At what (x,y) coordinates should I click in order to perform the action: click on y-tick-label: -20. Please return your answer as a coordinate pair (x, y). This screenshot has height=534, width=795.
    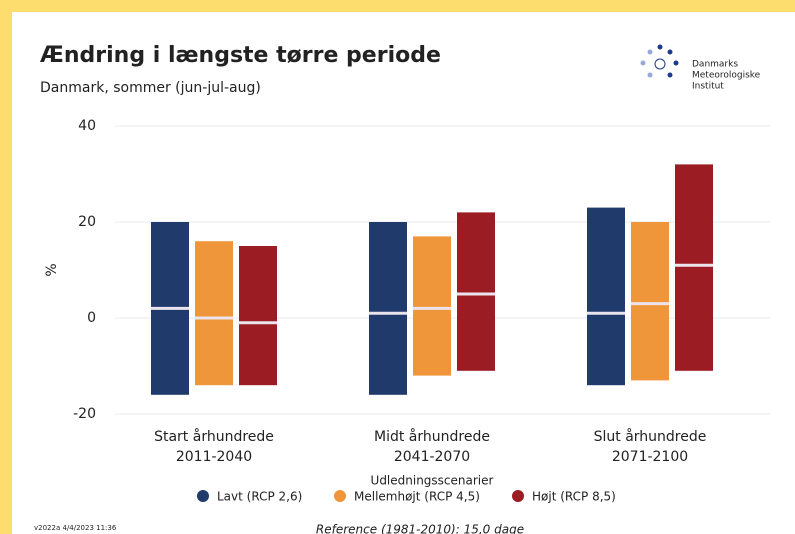
    Looking at the image, I should click on (84, 414).